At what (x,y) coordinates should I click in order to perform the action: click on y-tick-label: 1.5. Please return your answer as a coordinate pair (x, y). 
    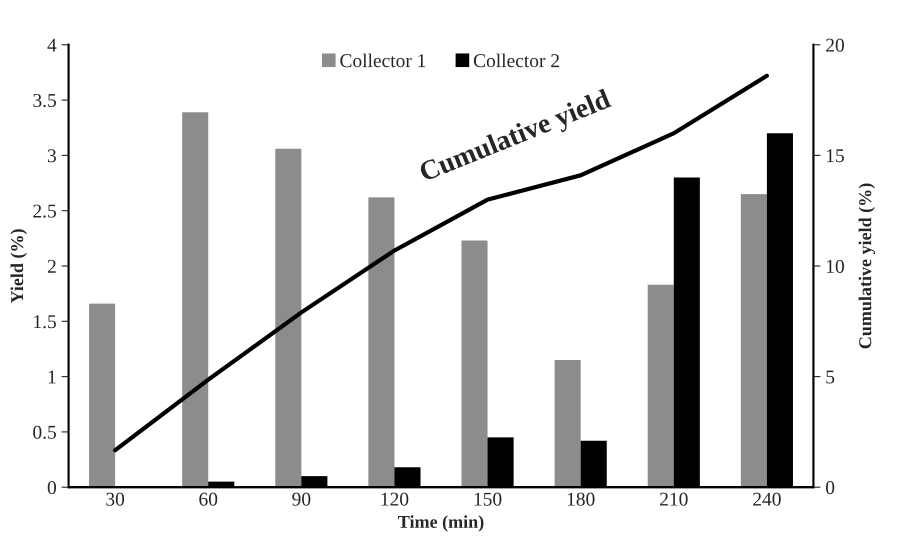
    Looking at the image, I should click on (45, 321).